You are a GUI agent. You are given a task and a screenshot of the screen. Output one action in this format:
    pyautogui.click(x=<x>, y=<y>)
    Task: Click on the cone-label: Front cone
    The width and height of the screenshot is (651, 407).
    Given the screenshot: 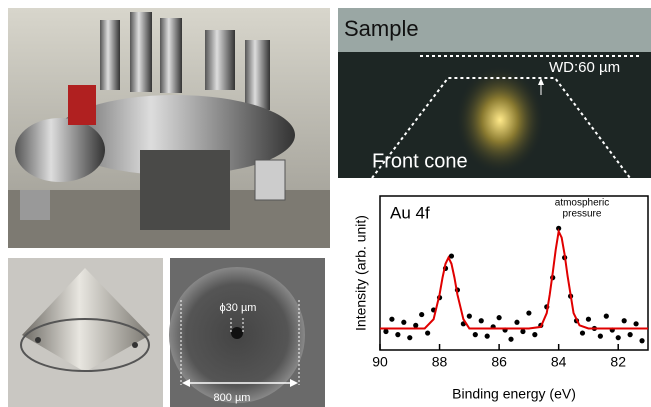 What is the action you would take?
    pyautogui.click(x=420, y=161)
    